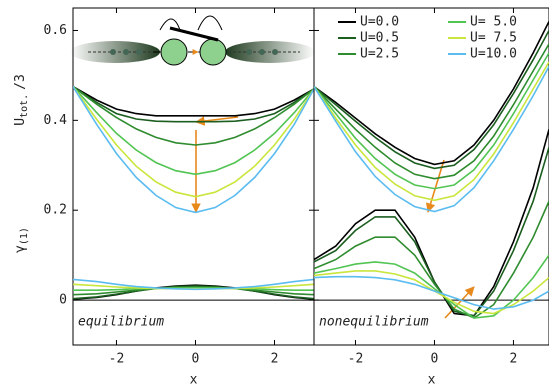  I want to click on gamma-label: γ(1), so click(22, 240).